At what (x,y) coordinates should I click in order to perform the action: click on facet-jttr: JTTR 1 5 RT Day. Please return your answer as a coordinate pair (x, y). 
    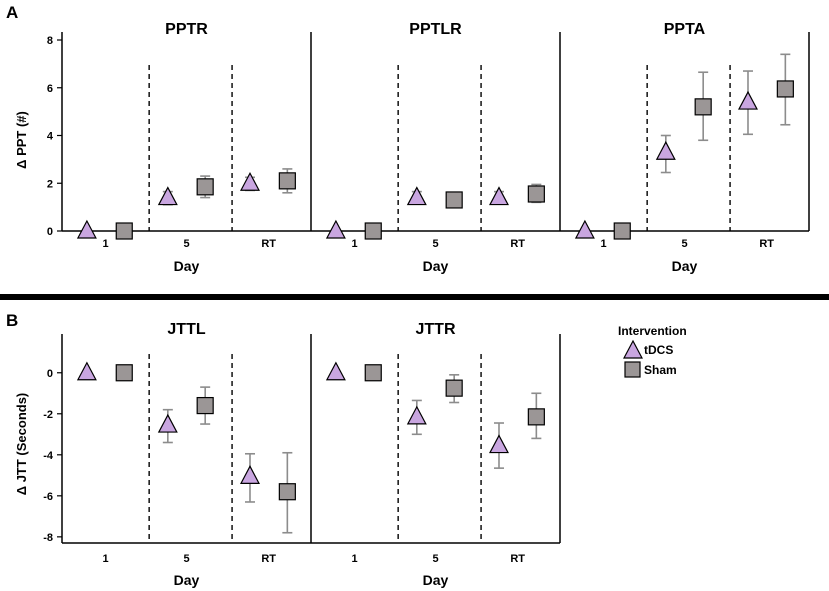
    Looking at the image, I should click on (443, 454).